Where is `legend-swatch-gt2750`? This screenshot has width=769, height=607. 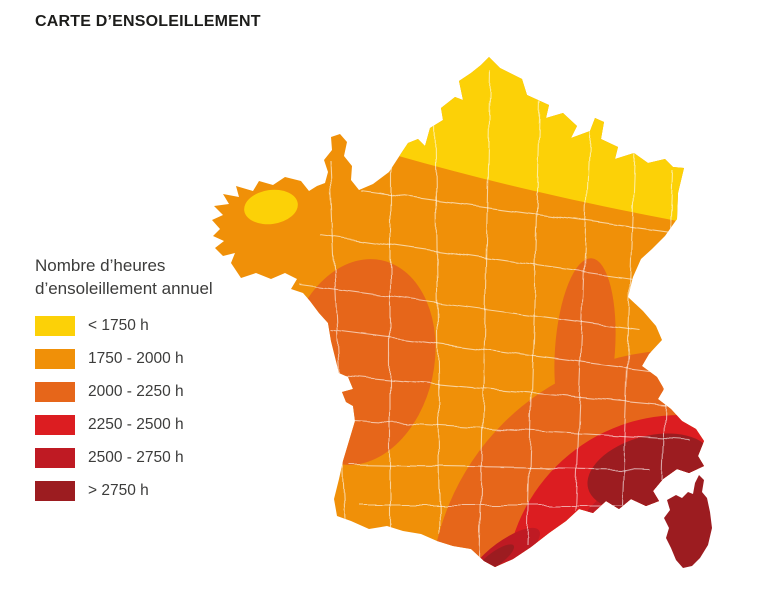
legend-swatch-gt2750 is located at coordinates (55, 491).